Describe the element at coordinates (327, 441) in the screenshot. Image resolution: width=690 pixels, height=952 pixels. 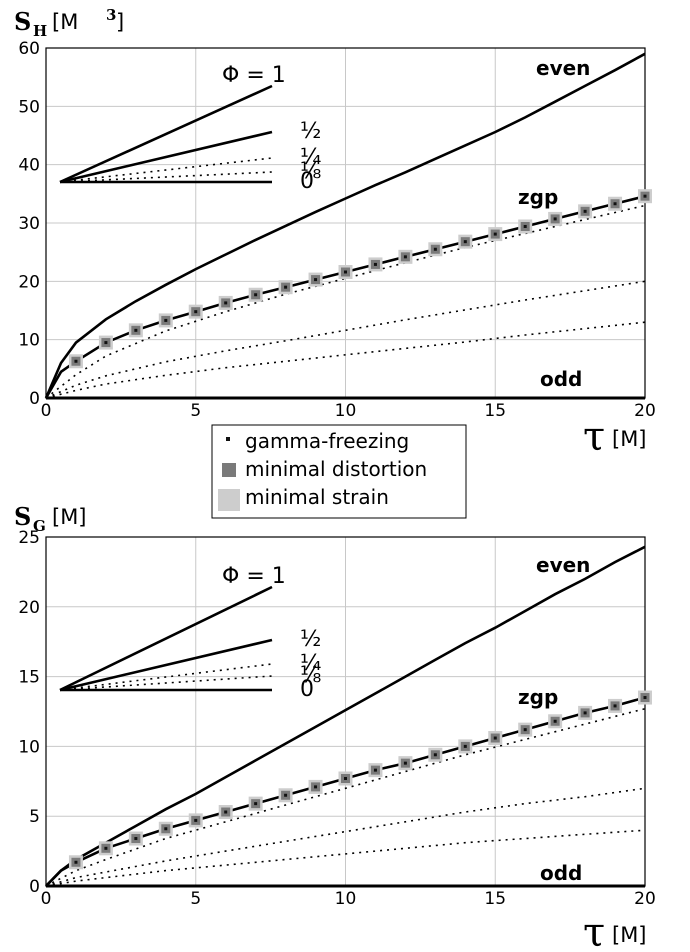
I see `legend-label-gamma: gamma-freezing` at that location.